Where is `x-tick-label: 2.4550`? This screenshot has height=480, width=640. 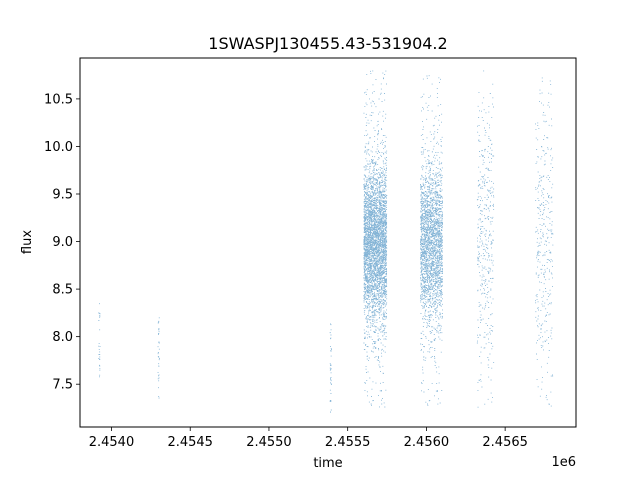 x-tick-label: 2.4550 is located at coordinates (269, 442).